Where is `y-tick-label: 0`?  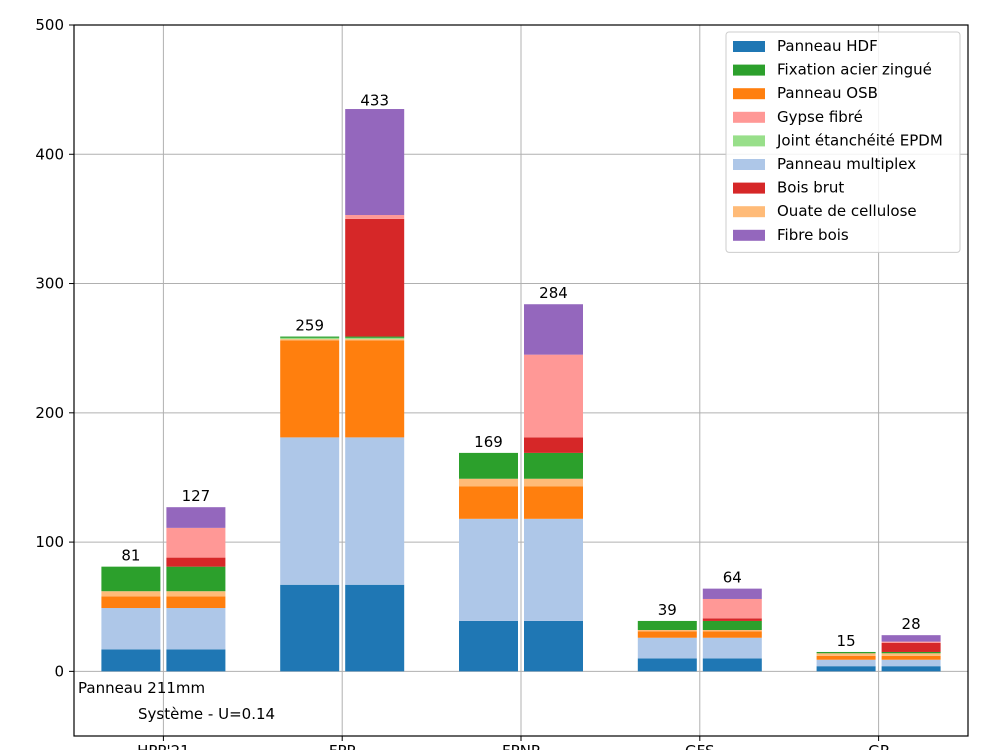 y-tick-label: 0 is located at coordinates (59, 671).